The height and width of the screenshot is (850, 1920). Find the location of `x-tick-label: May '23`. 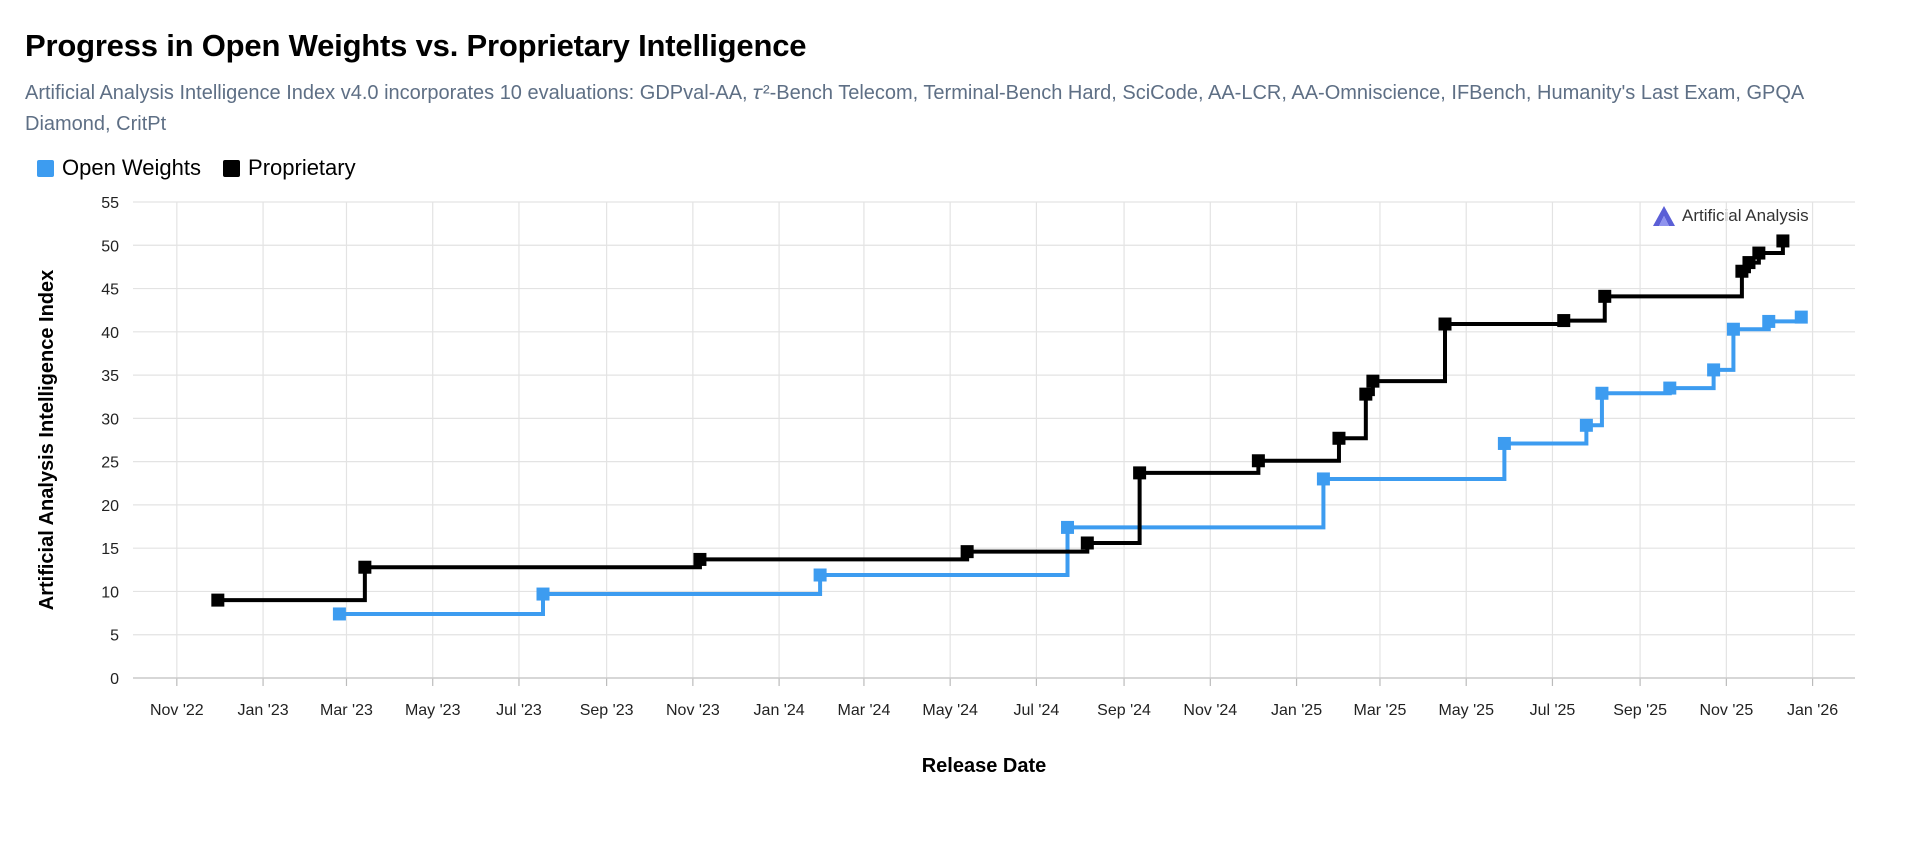

x-tick-label: May '23 is located at coordinates (433, 710).